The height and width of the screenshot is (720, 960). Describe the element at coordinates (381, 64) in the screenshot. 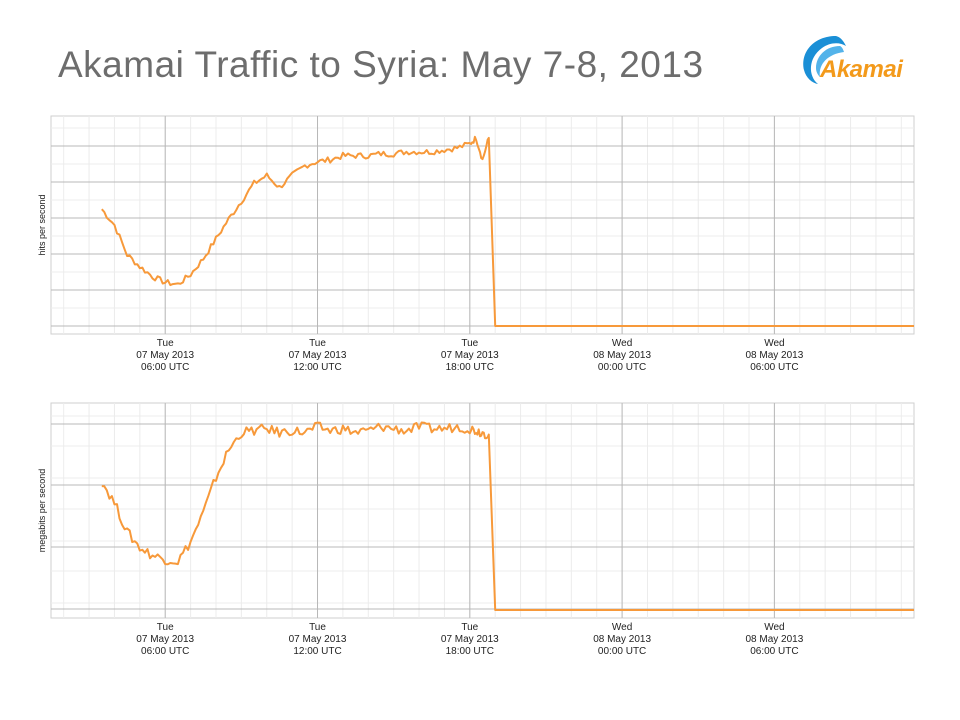

I see `slide-title: Akamai Traffic to Syria: May 7-8, 2013` at that location.